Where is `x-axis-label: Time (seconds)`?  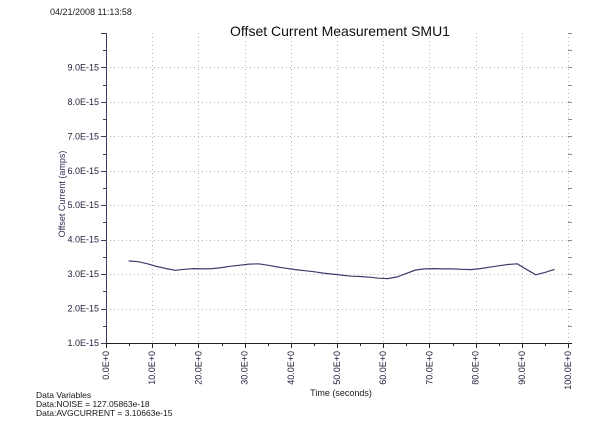
x-axis-label: Time (seconds) is located at coordinates (341, 393).